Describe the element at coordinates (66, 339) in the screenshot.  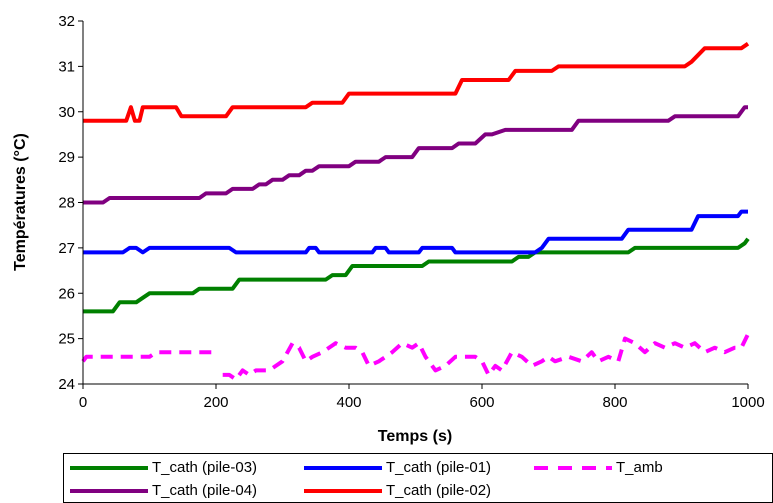
I see `y-tick-label: 25` at that location.